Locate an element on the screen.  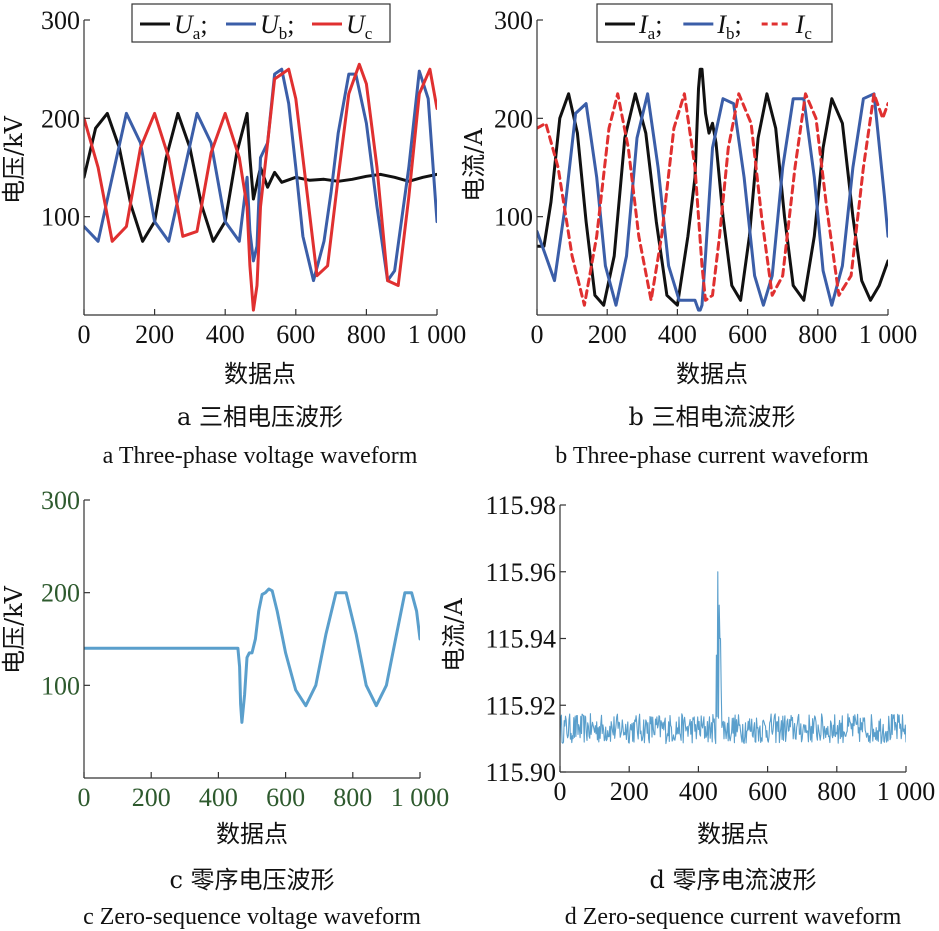
caption-cn: b 三相电流波形 is located at coordinates (712, 417).